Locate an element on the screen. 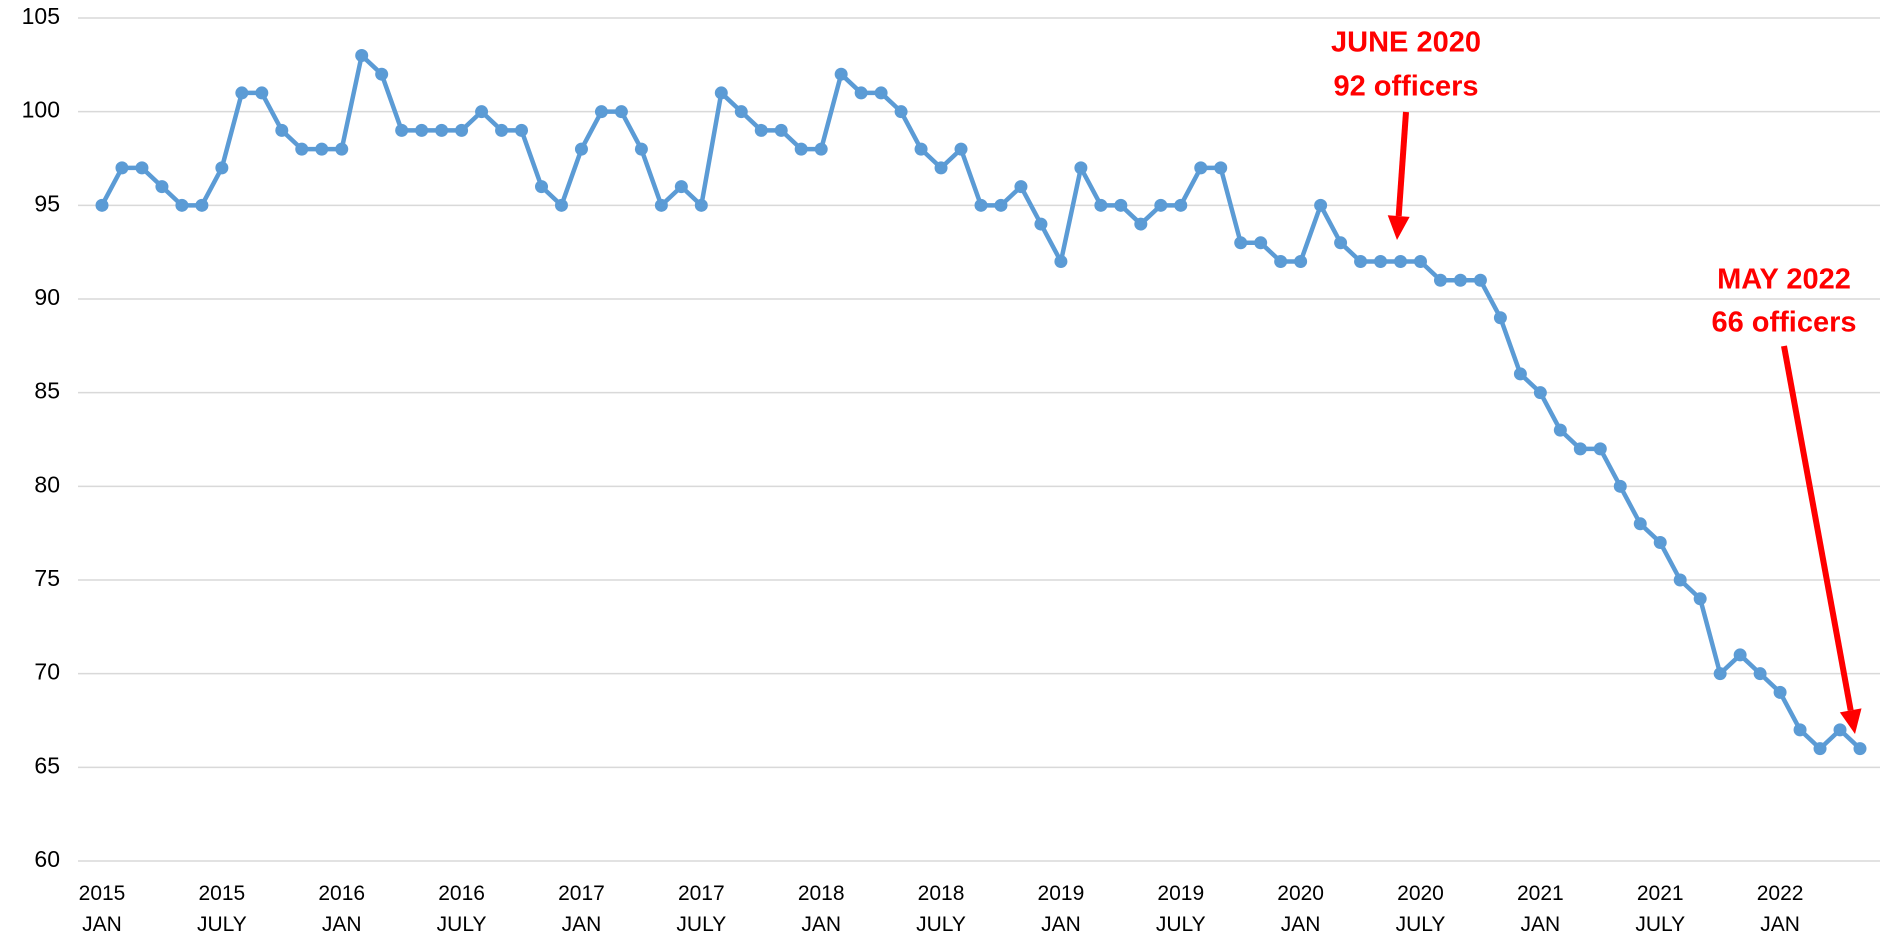 The image size is (1888, 950). annotation: 92 officers is located at coordinates (1405, 87).